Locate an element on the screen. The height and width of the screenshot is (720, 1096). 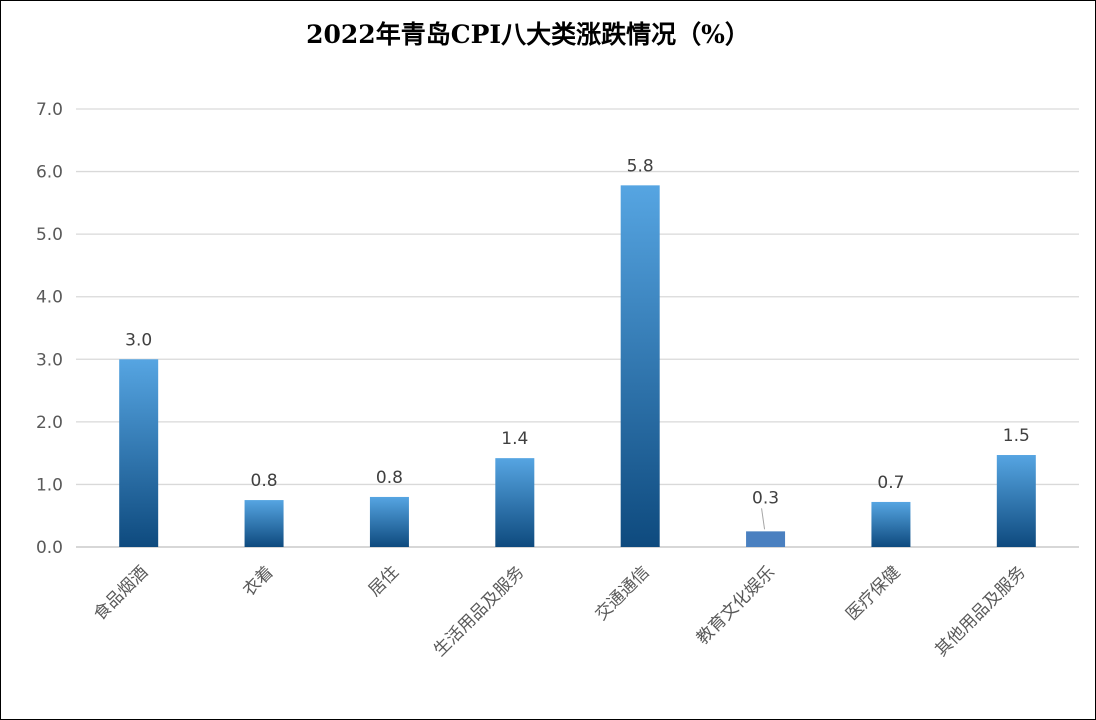
category-label: 居住 is located at coordinates (384, 581).